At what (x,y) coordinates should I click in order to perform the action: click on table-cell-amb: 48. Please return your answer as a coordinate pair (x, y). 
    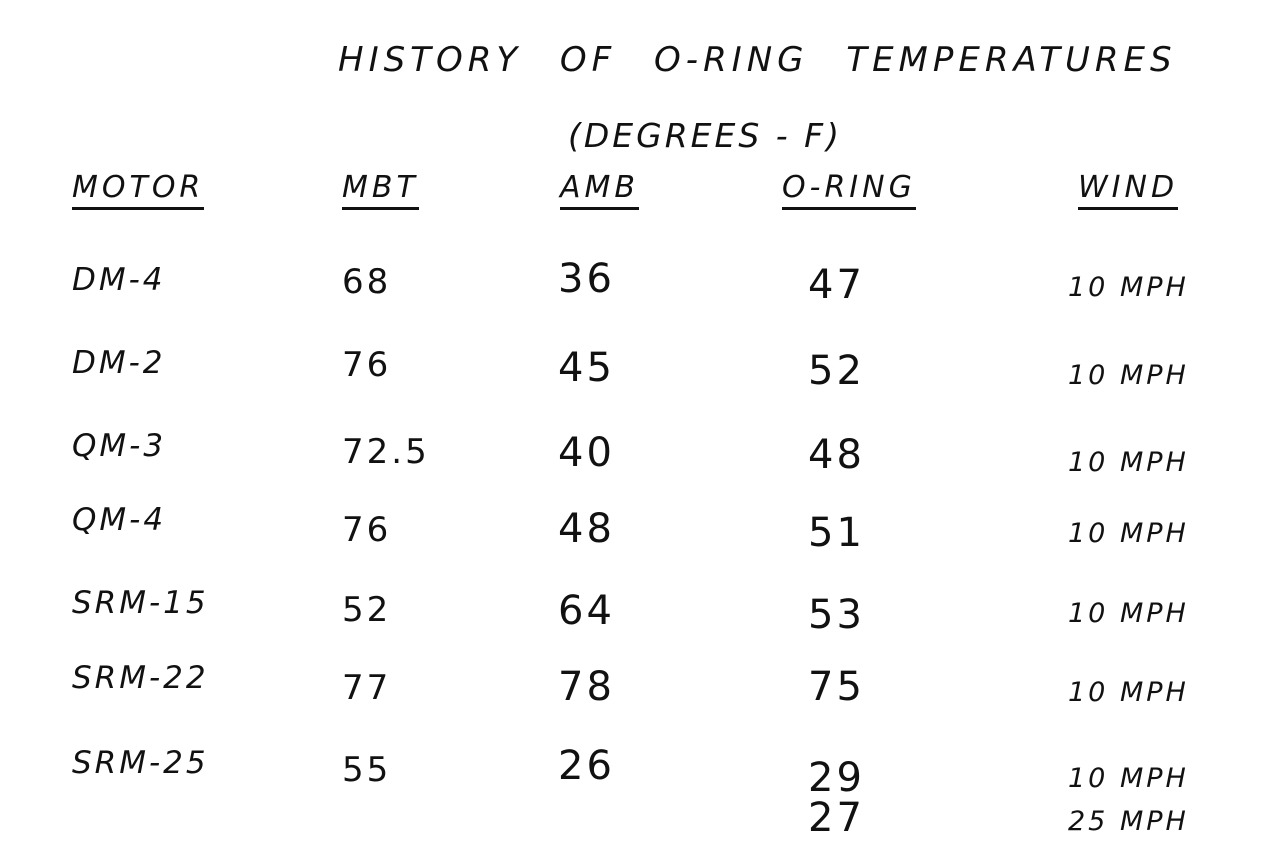
    Looking at the image, I should click on (586, 529).